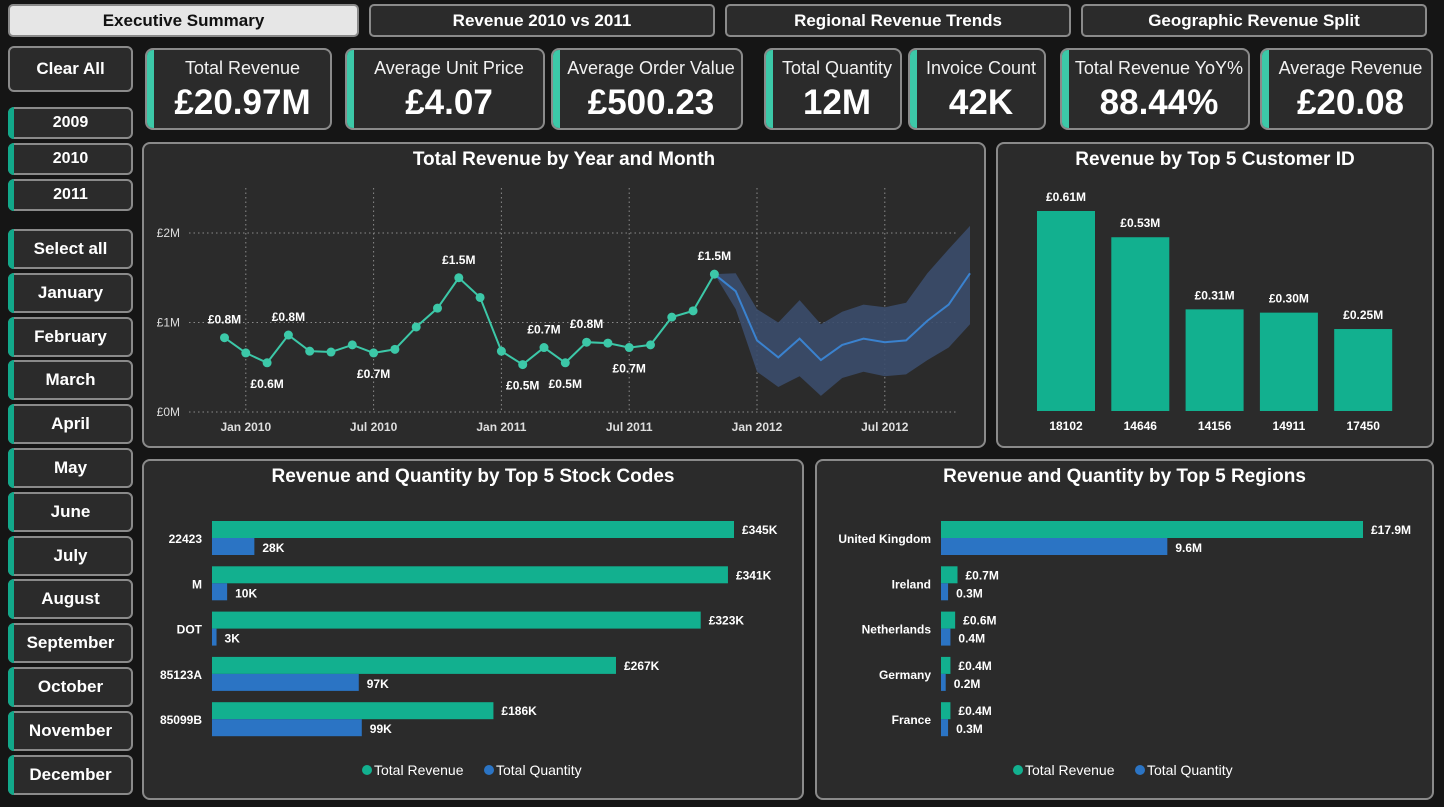  Describe the element at coordinates (70, 195) in the screenshot. I see `year-option-2011: 2011` at that location.